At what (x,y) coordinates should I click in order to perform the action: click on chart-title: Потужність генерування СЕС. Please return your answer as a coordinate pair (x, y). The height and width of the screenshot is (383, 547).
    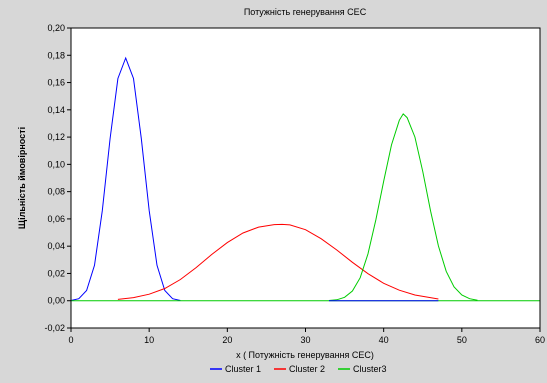
    Looking at the image, I should click on (305, 12).